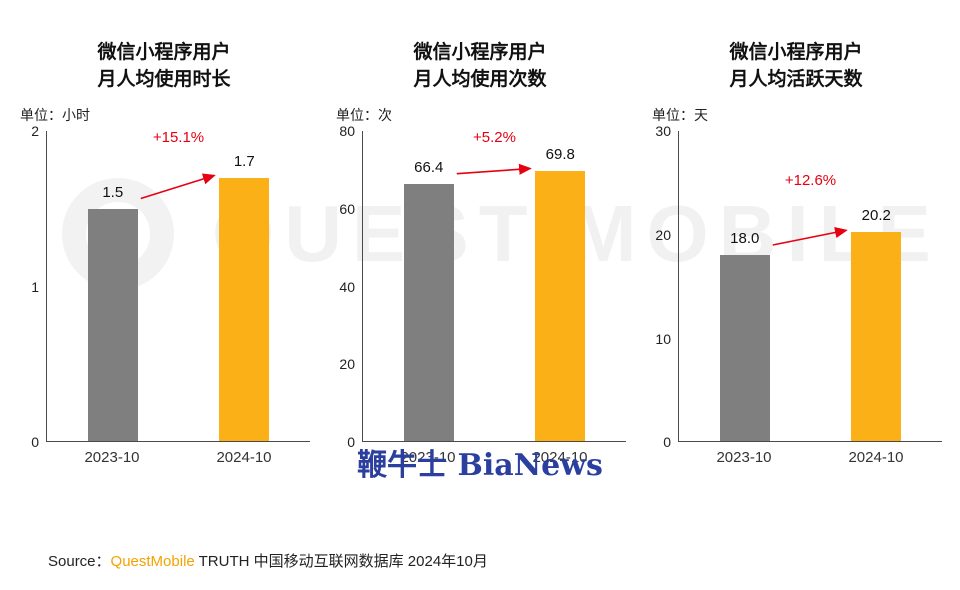 Image resolution: width=960 pixels, height=590 pixels. Describe the element at coordinates (164, 66) in the screenshot. I see `chart-title: 微信小程序用户 月人均使用时长` at that location.